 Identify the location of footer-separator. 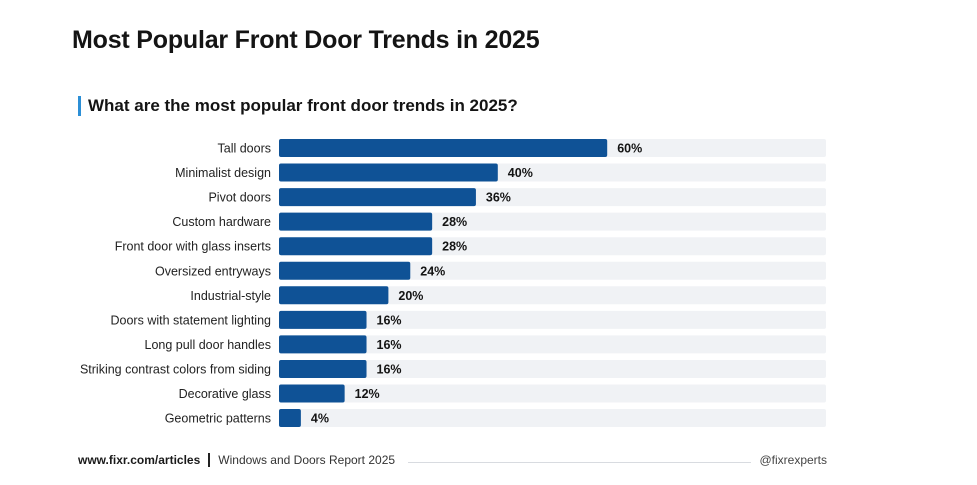
(209, 460).